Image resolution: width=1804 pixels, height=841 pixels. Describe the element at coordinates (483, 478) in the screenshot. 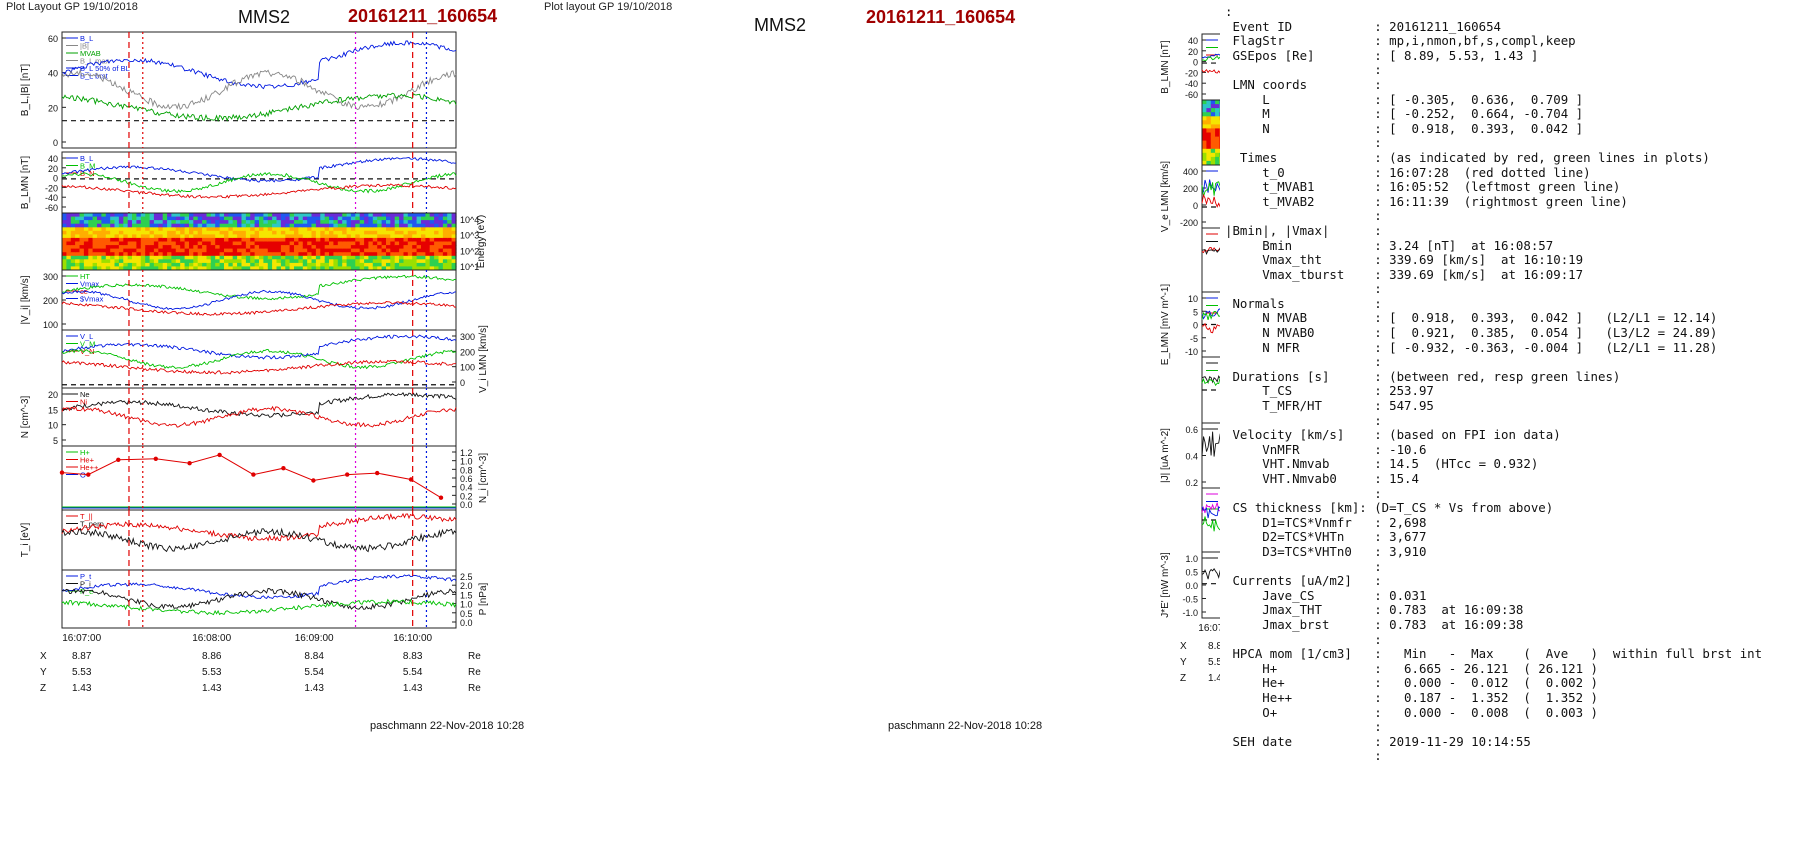

I see `y-axis-label: N_i [cm^-3]` at that location.